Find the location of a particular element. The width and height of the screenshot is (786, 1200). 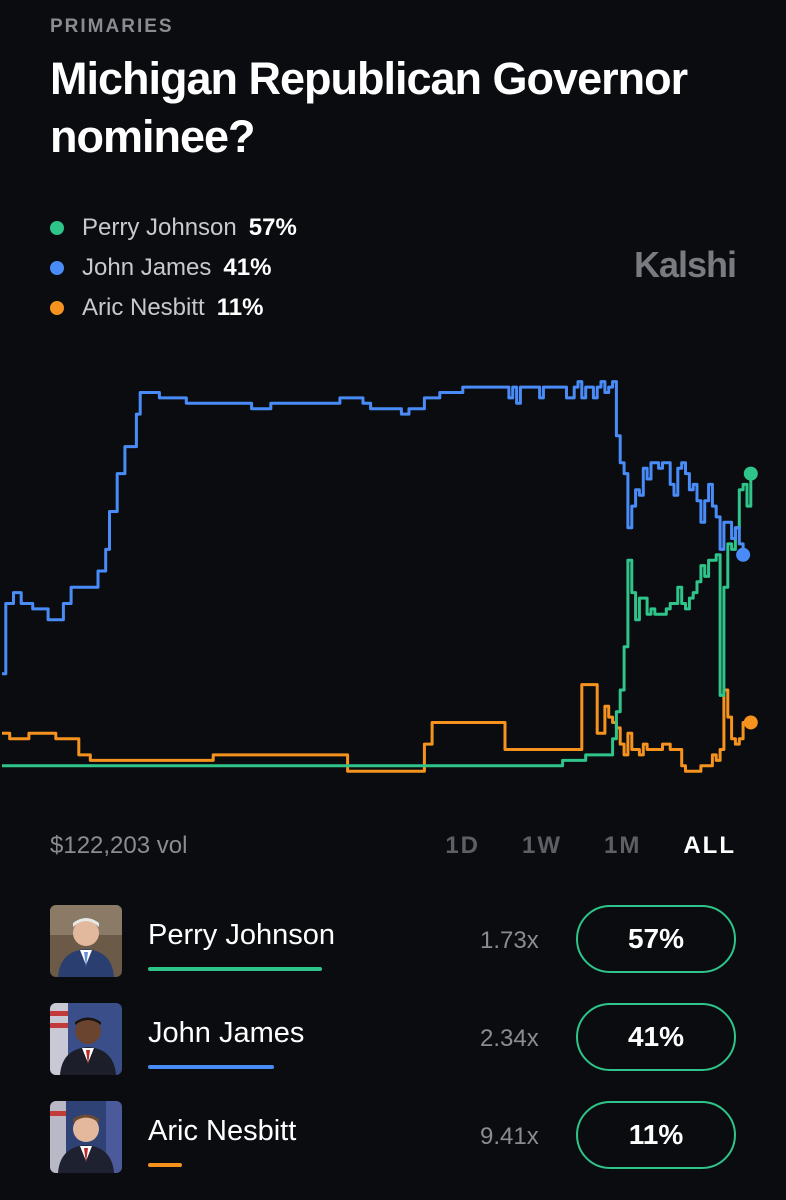

legend-item-john-james: John James 41% is located at coordinates (173, 268).